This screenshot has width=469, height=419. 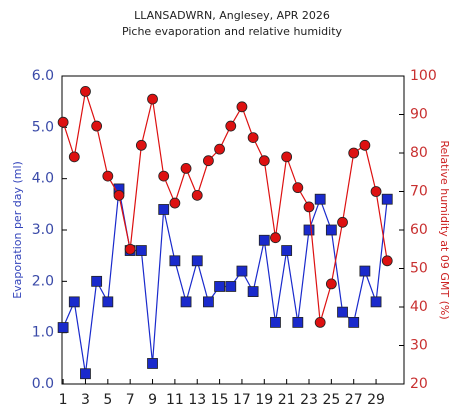 What do you see at coordinates (419, 384) in the screenshot?
I see `y2-tick-label: 20` at bounding box center [419, 384].